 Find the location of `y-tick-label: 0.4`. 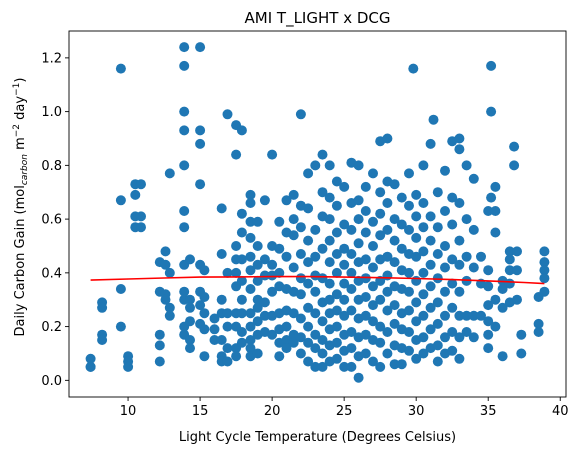

y-tick-label: 0.4 is located at coordinates (51, 273).